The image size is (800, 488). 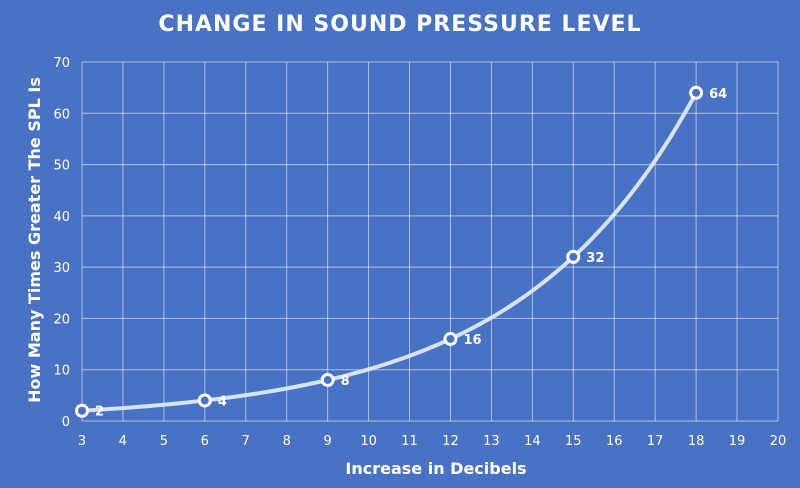 What do you see at coordinates (222, 401) in the screenshot?
I see `data-label: 4` at bounding box center [222, 401].